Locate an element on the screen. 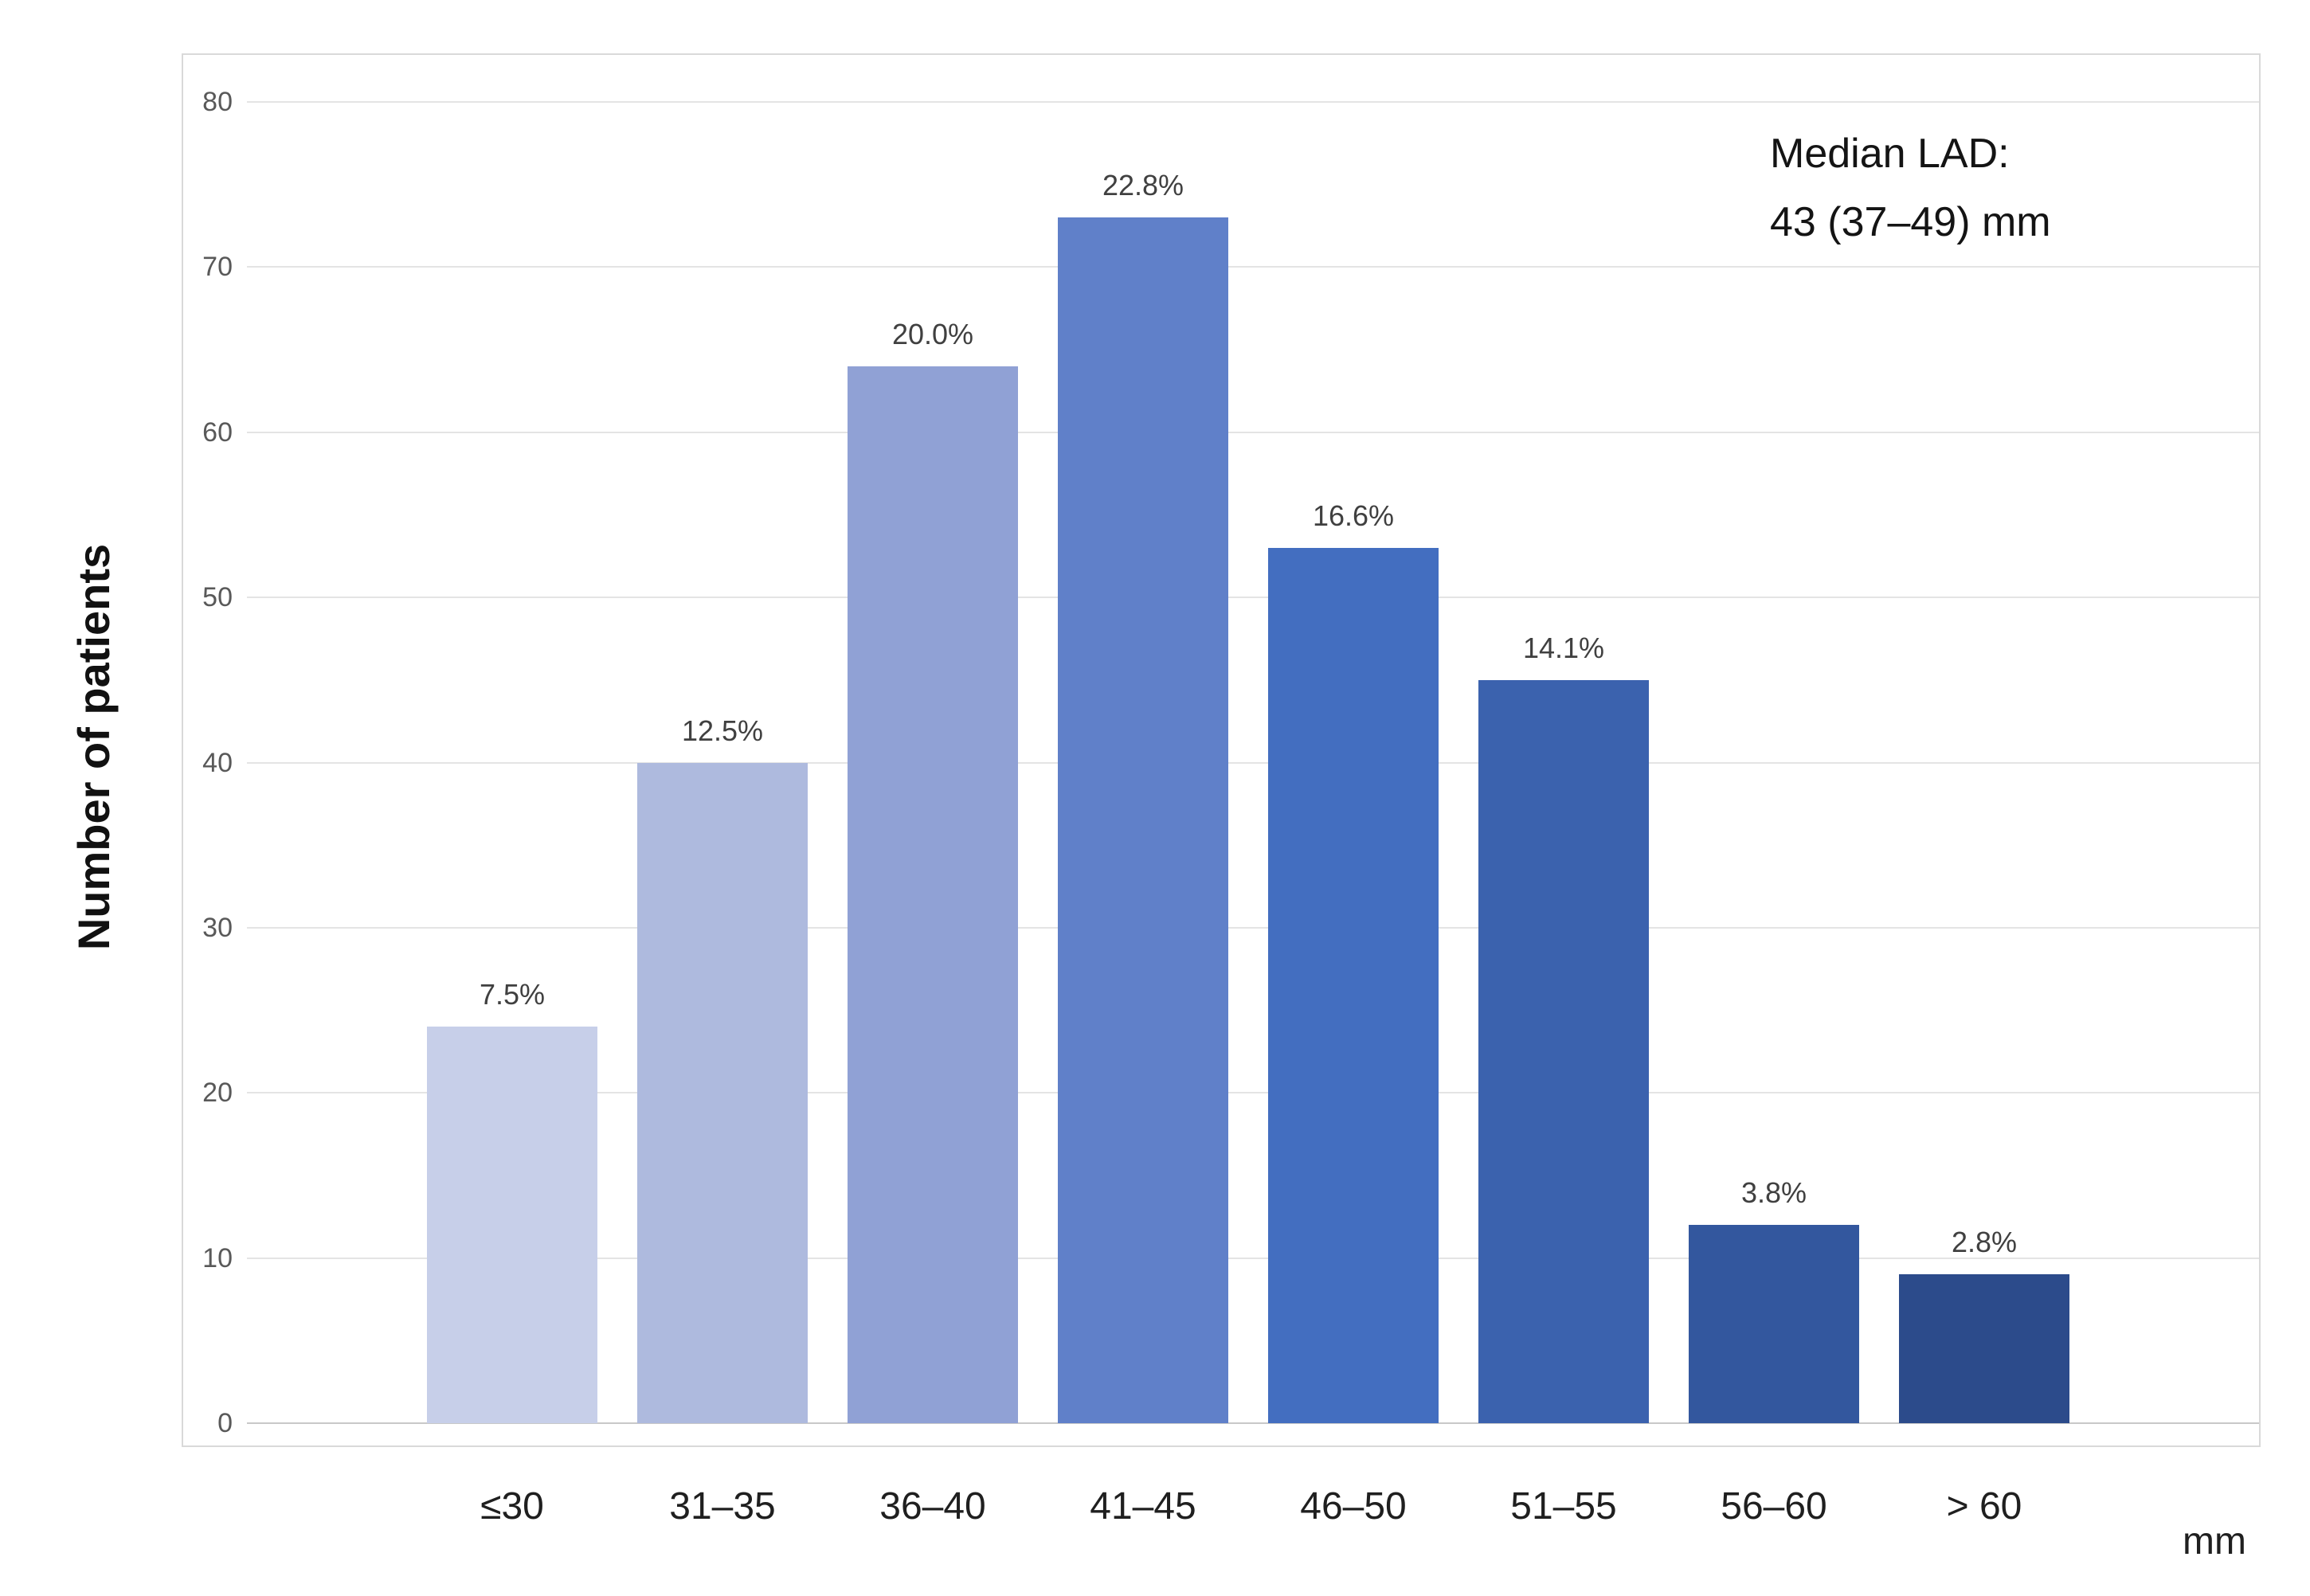  y-axis-title: Number of patients is located at coordinates (94, 747).